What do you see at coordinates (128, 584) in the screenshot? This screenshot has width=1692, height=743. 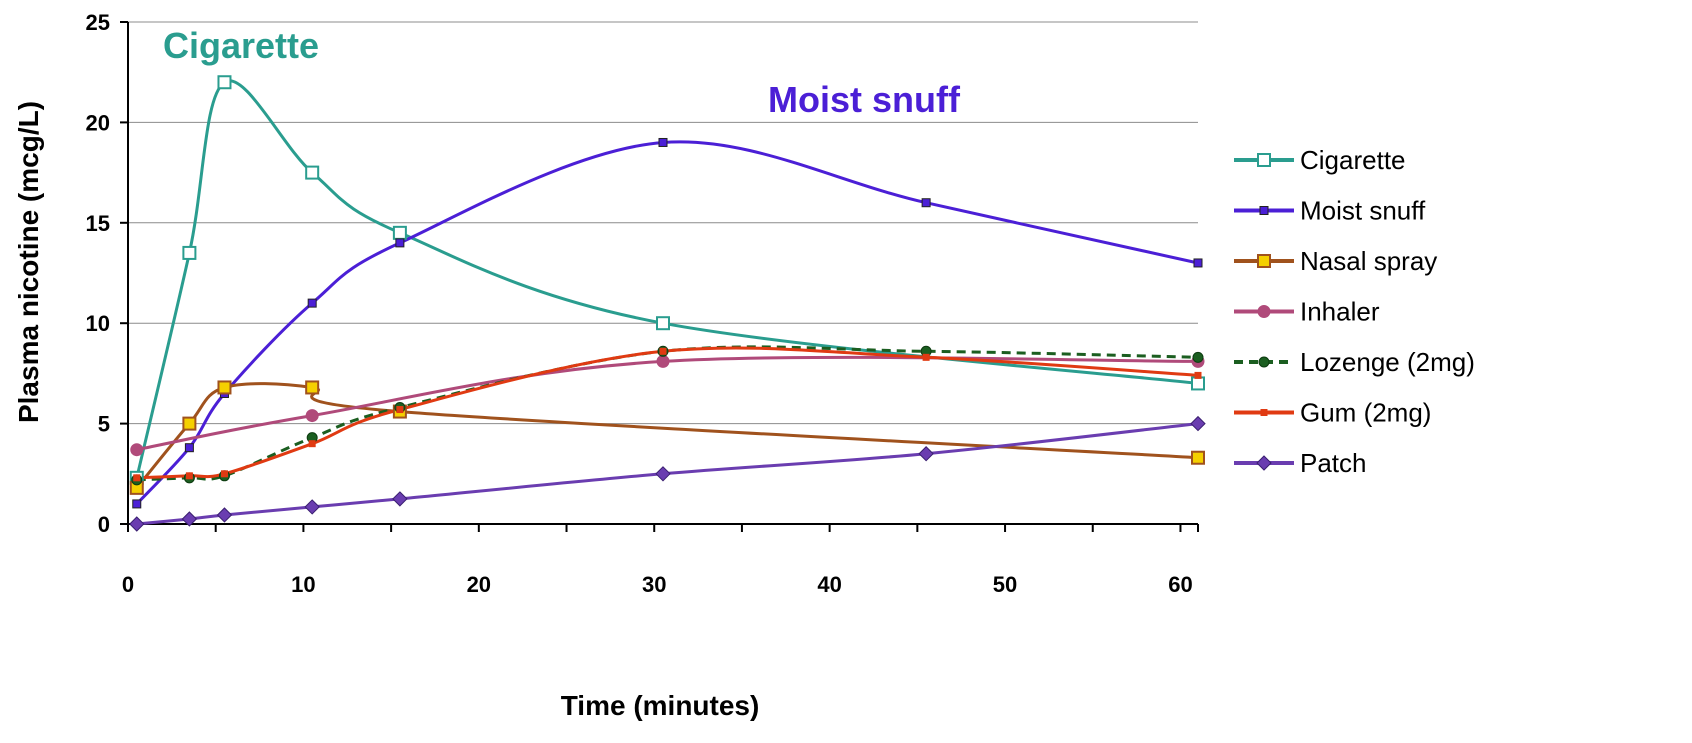 I see `x-tick-label: 0` at bounding box center [128, 584].